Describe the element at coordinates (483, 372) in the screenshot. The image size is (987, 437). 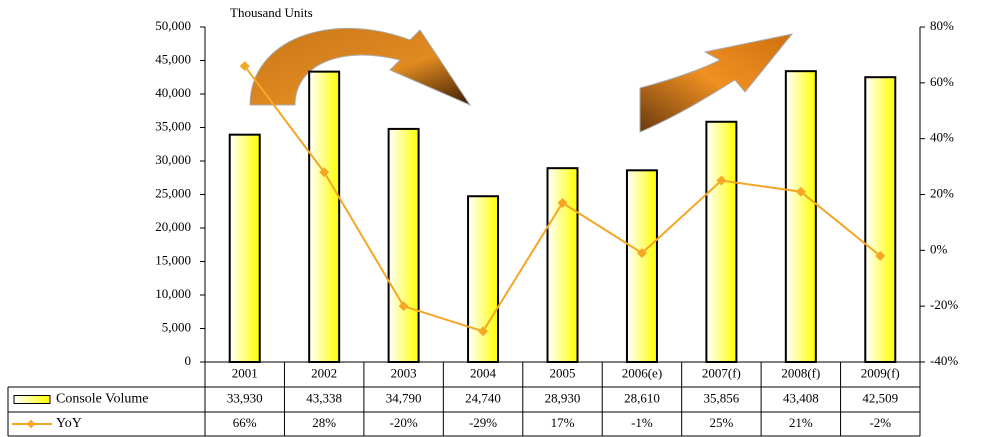
I see `x-tick-label: 2004` at that location.